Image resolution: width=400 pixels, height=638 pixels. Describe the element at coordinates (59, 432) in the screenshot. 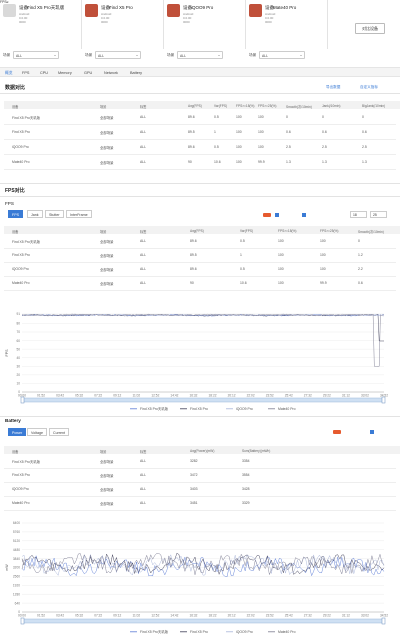

I see `subtab-2: Current` at that location.